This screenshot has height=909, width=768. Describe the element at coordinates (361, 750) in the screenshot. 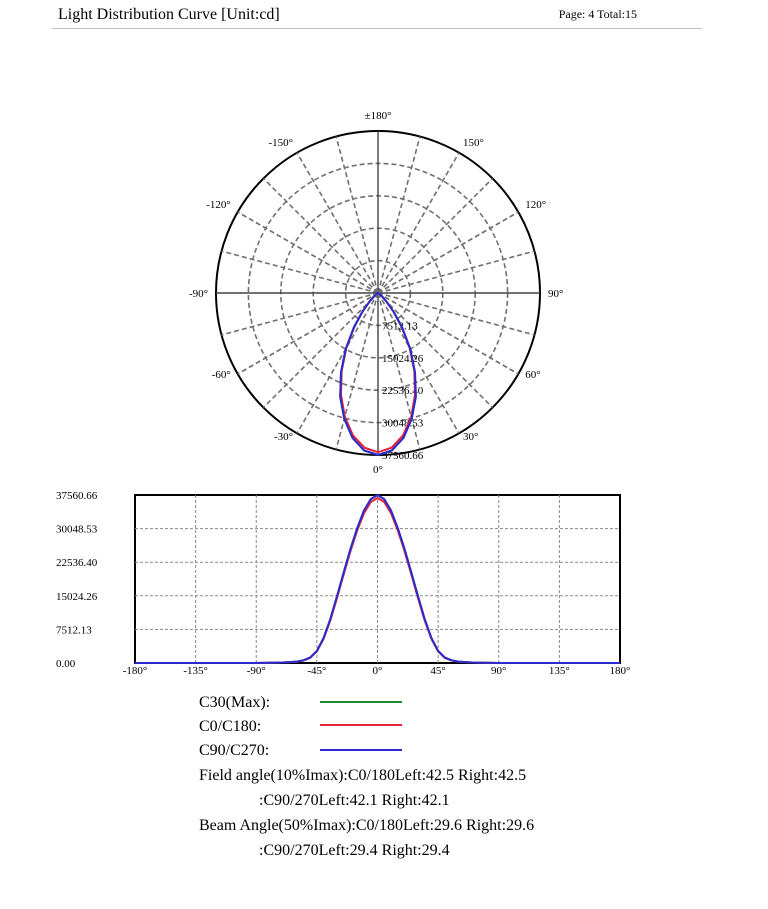

I see `legend-c90-swatch` at that location.